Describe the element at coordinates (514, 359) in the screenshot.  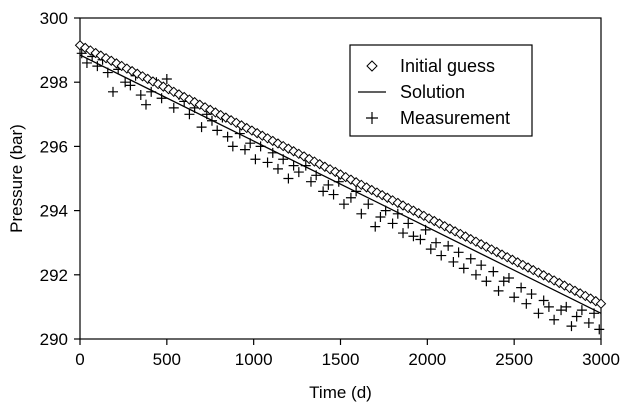
I see `x-tick-label: 2500` at that location.